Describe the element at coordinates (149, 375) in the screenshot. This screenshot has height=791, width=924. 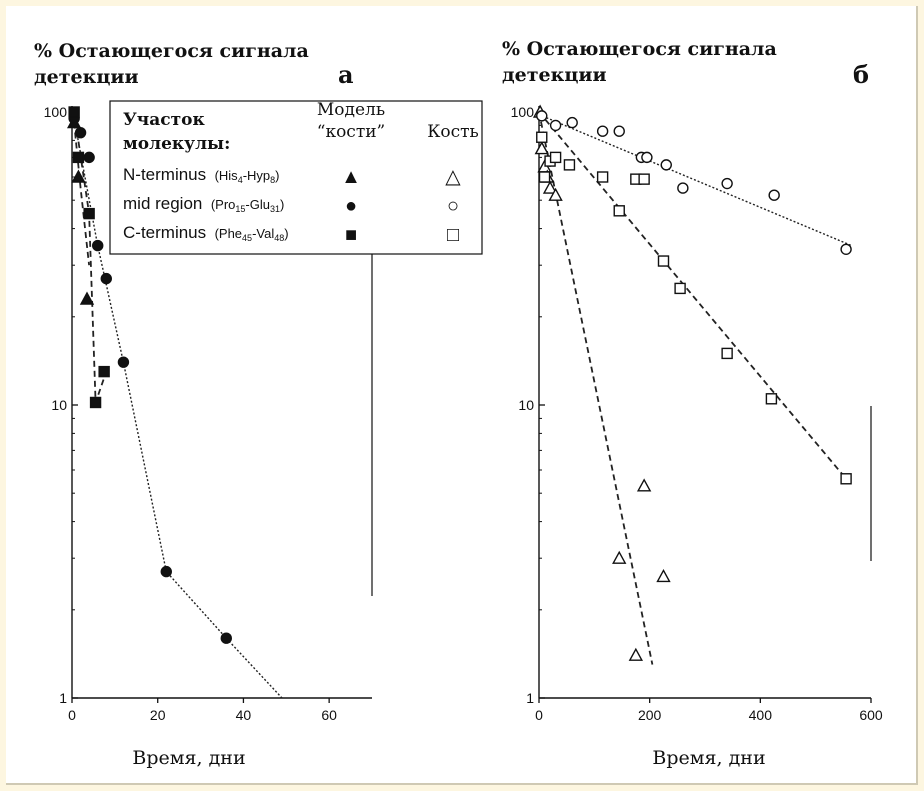
I see `panel-a-points` at that location.